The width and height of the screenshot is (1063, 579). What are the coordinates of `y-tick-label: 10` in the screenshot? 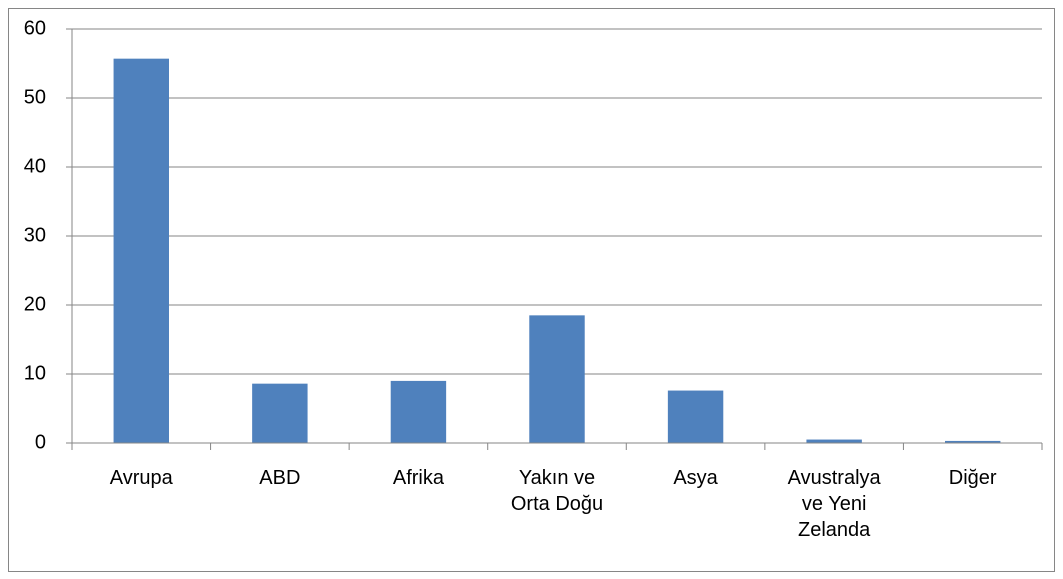 It's located at (35, 373).